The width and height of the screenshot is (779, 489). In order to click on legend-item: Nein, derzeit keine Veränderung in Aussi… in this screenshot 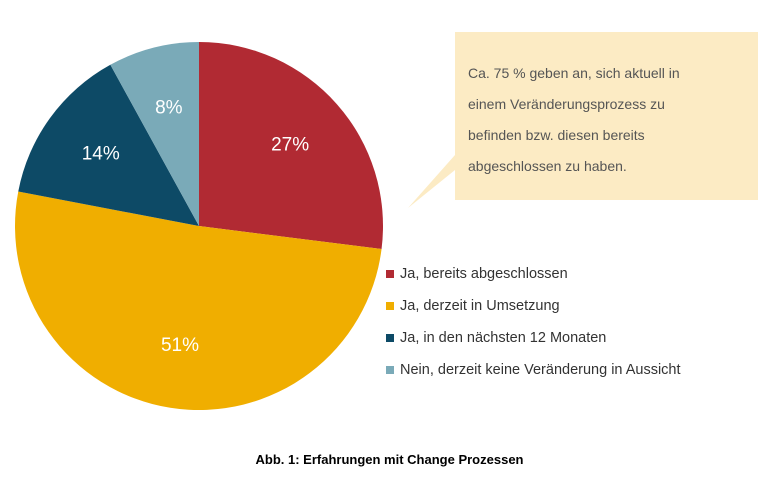, I will do `click(533, 370)`.